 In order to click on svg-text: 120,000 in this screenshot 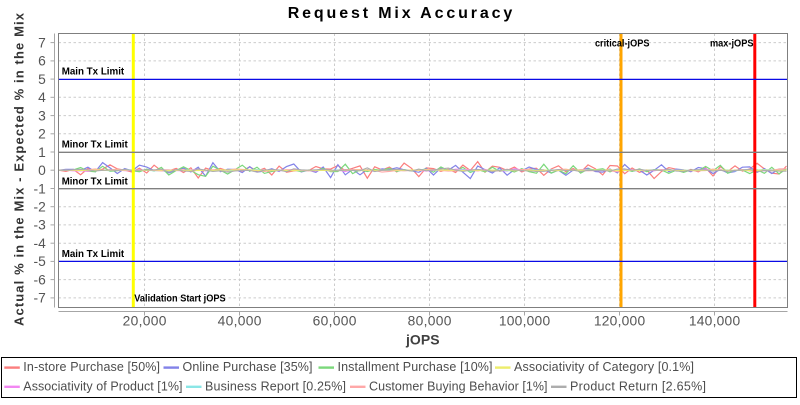, I will do `click(620, 320)`.